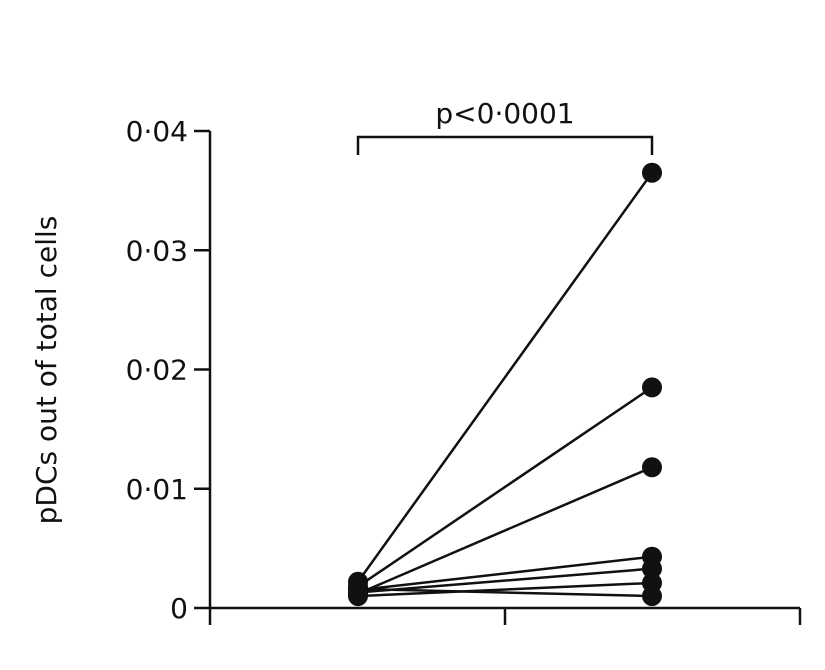 This screenshot has width=825, height=670. I want to click on y-tick-label: 0·03, so click(157, 250).